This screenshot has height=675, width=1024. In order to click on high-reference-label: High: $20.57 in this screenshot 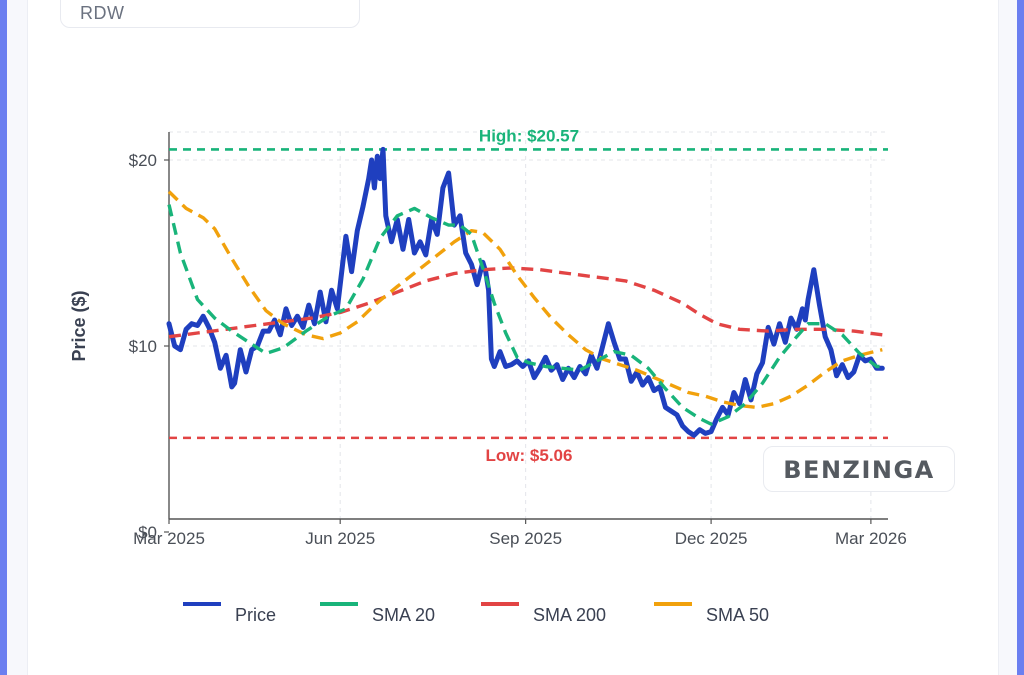, I will do `click(529, 135)`.